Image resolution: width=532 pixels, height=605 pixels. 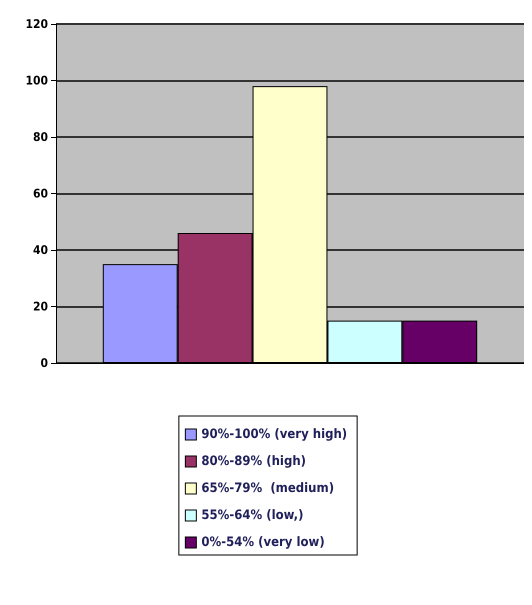 I want to click on legend-label: 65%-79% (medium), so click(x=267, y=488).